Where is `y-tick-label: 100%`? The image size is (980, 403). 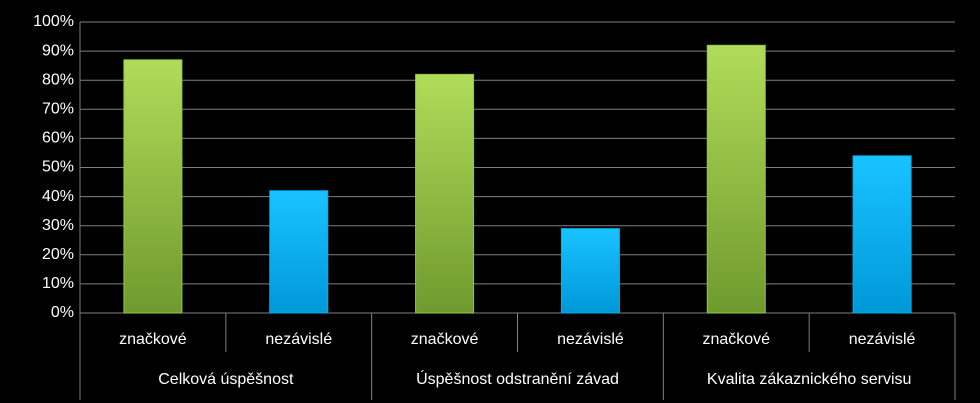
y-tick-label: 100% is located at coordinates (53, 21).